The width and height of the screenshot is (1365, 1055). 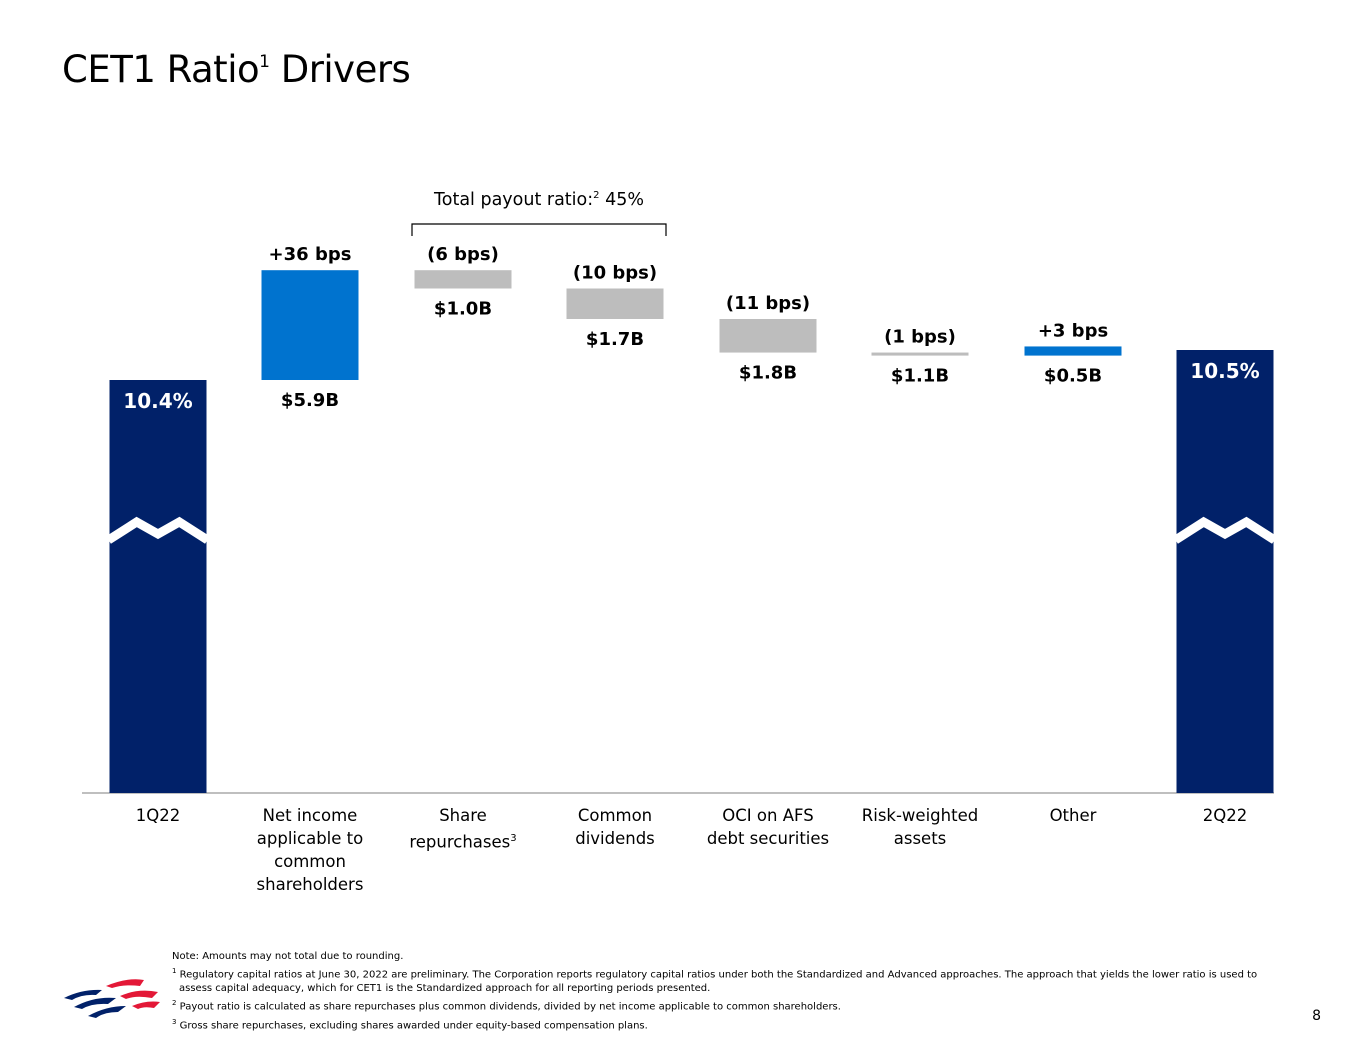 I want to click on payout-bracket, so click(x=539, y=229).